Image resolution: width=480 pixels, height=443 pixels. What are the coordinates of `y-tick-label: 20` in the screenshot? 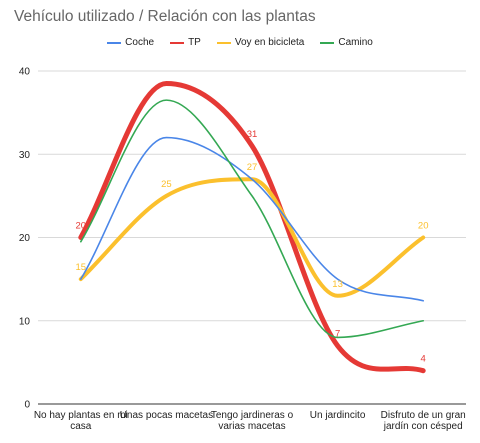 It's located at (25, 238).